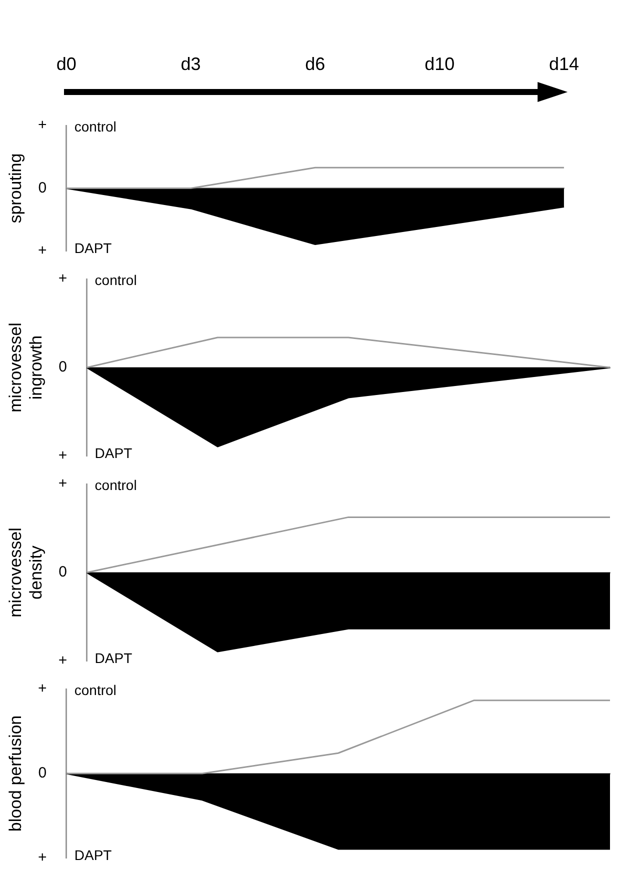 The width and height of the screenshot is (629, 872). I want to click on y-axis-title: sprouting, so click(15, 188).